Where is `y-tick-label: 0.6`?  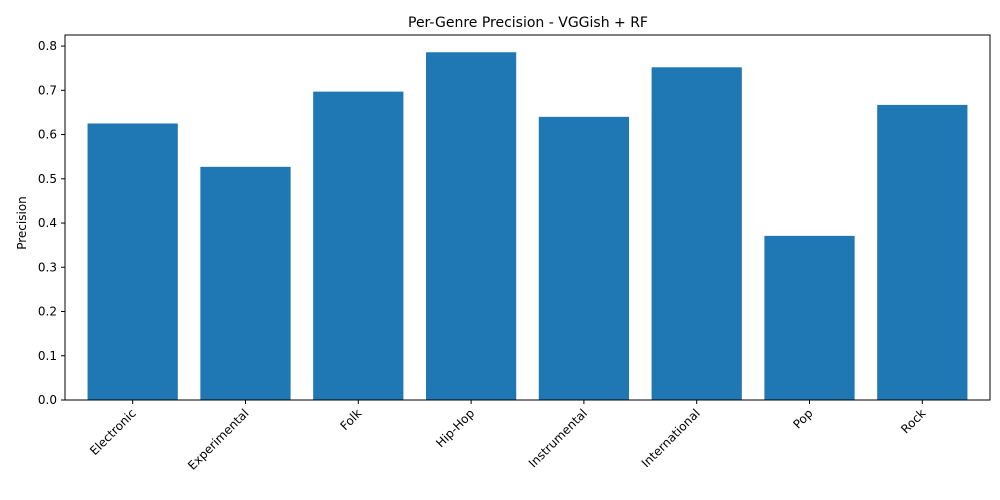 y-tick-label: 0.6 is located at coordinates (47, 135).